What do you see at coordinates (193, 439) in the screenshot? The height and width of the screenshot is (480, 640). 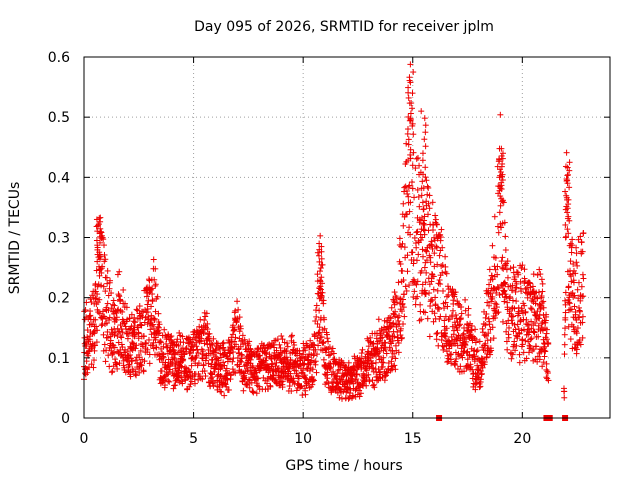 I see `x-tick-label: 5` at bounding box center [193, 439].